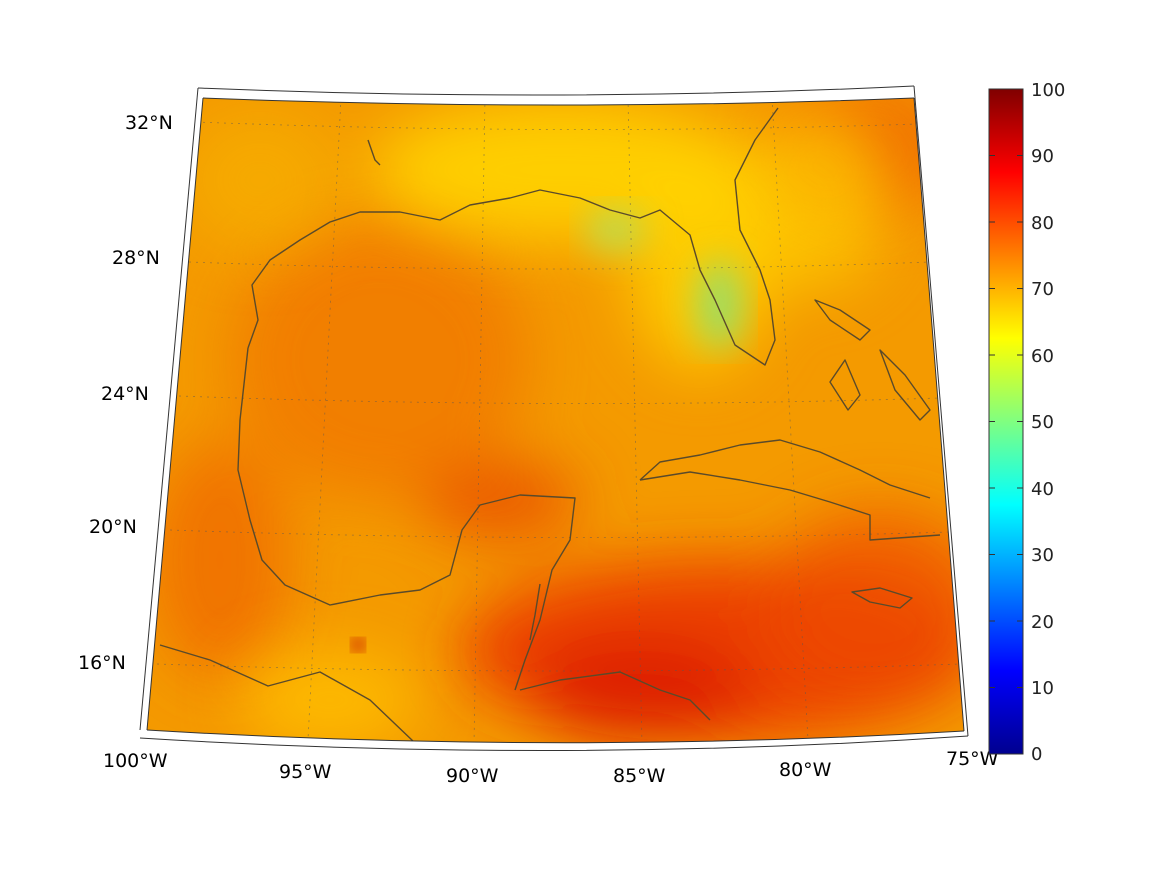 This screenshot has width=1167, height=875. Describe the element at coordinates (1042, 223) in the screenshot. I see `colorbar-label-80: 80` at that location.